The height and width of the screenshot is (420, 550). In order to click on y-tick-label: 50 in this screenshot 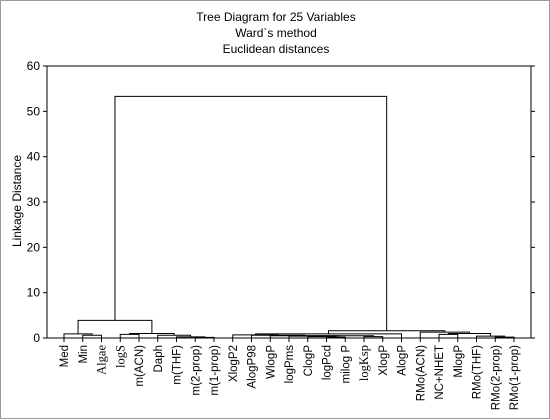, I will do `click(34, 111)`.